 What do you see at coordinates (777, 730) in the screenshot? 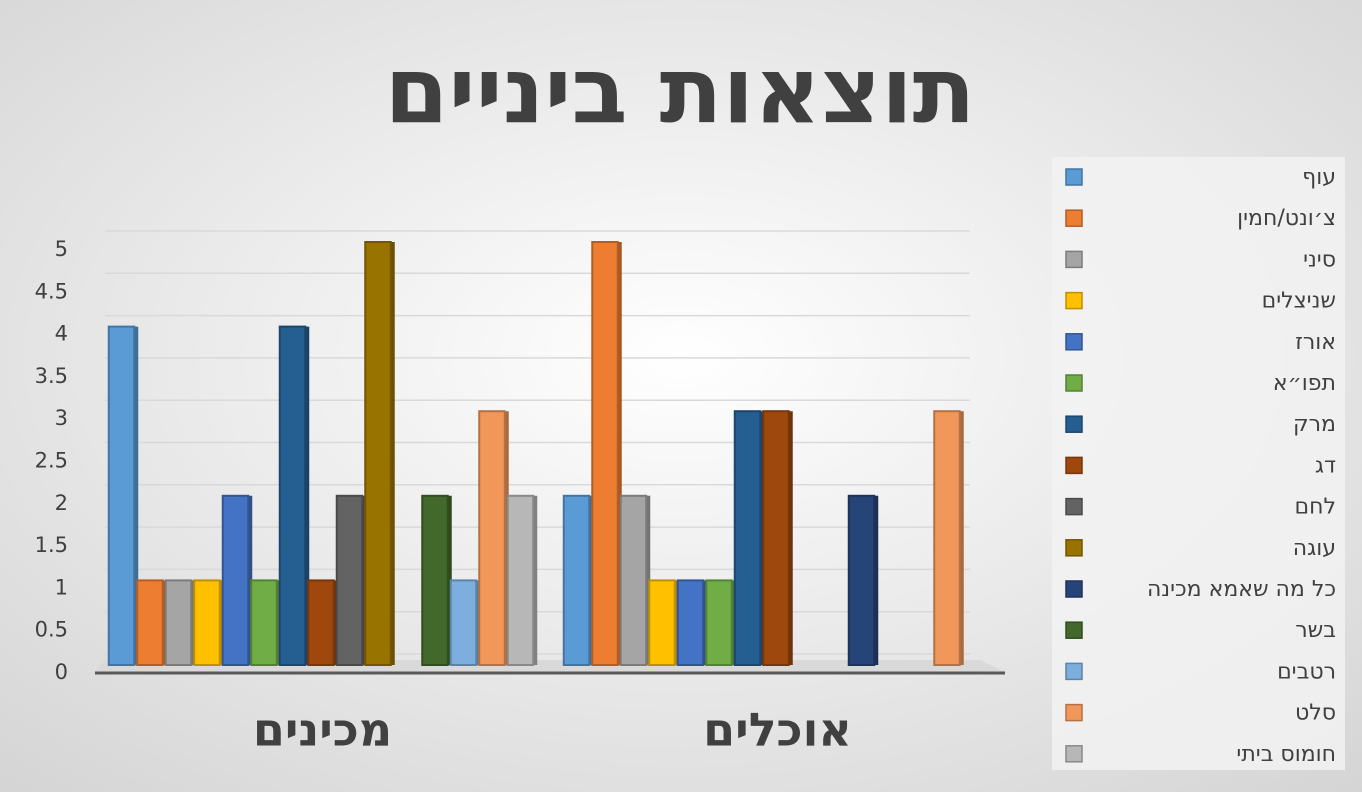
I see `x-tick-label: אוכלים` at bounding box center [777, 730].